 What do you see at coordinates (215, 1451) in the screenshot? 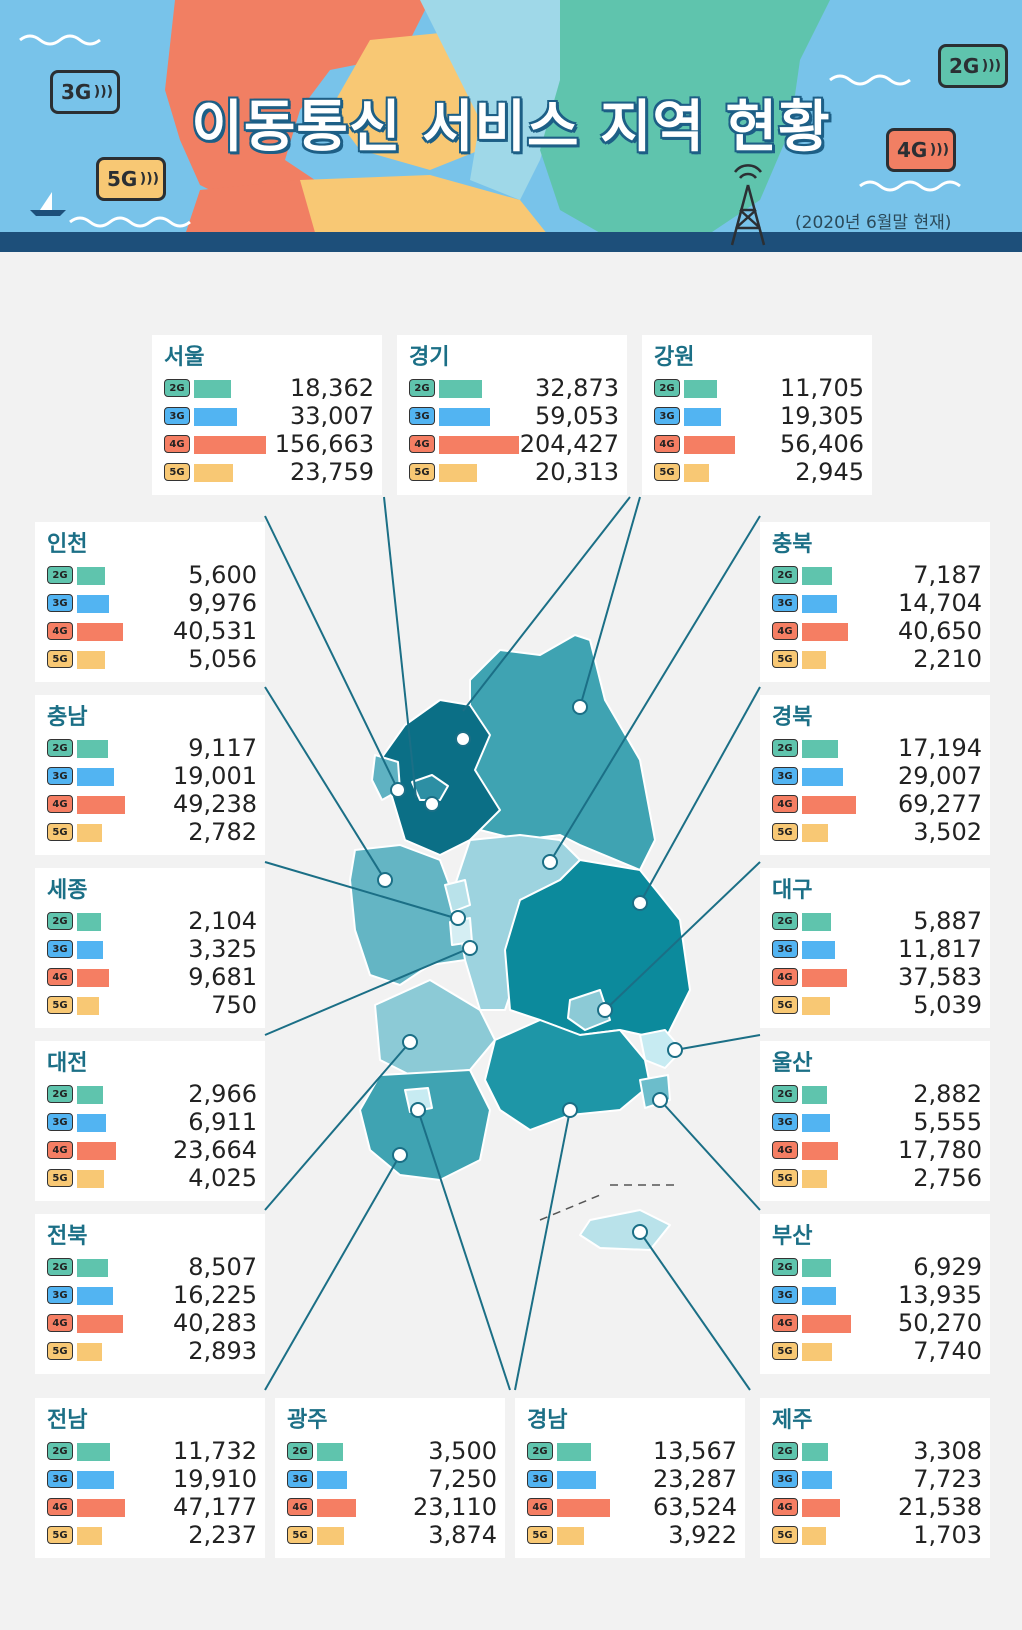
I see `2g-value: 11,732` at bounding box center [215, 1451].